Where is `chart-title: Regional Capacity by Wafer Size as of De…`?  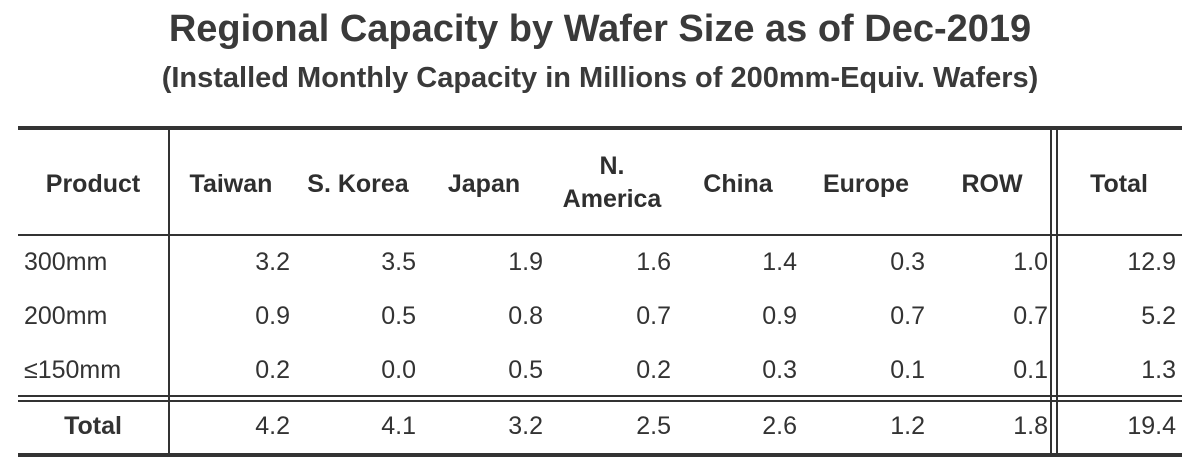
chart-title: Regional Capacity by Wafer Size as of De… is located at coordinates (600, 29).